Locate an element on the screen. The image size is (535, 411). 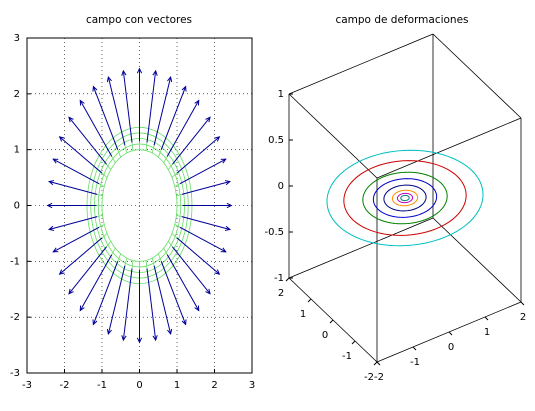
contour-line is located at coordinates (405, 198).